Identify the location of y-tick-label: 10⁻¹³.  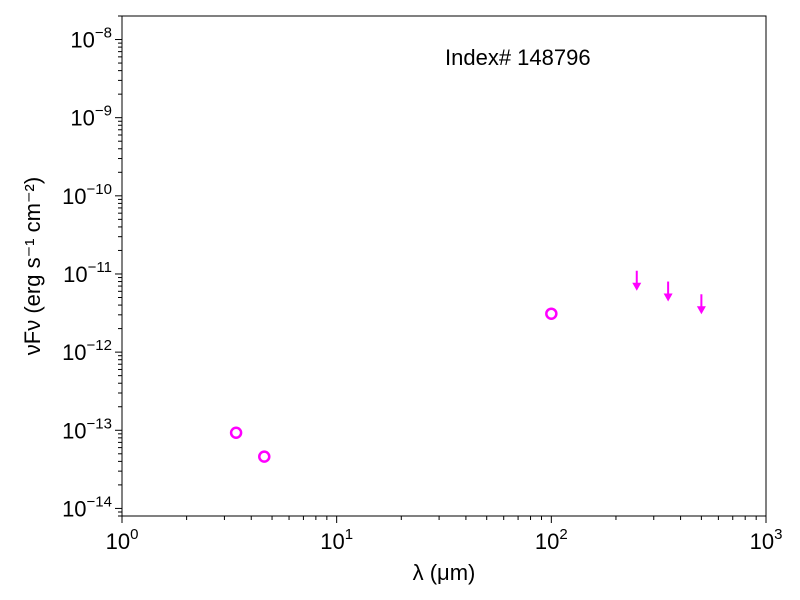
(87, 429).